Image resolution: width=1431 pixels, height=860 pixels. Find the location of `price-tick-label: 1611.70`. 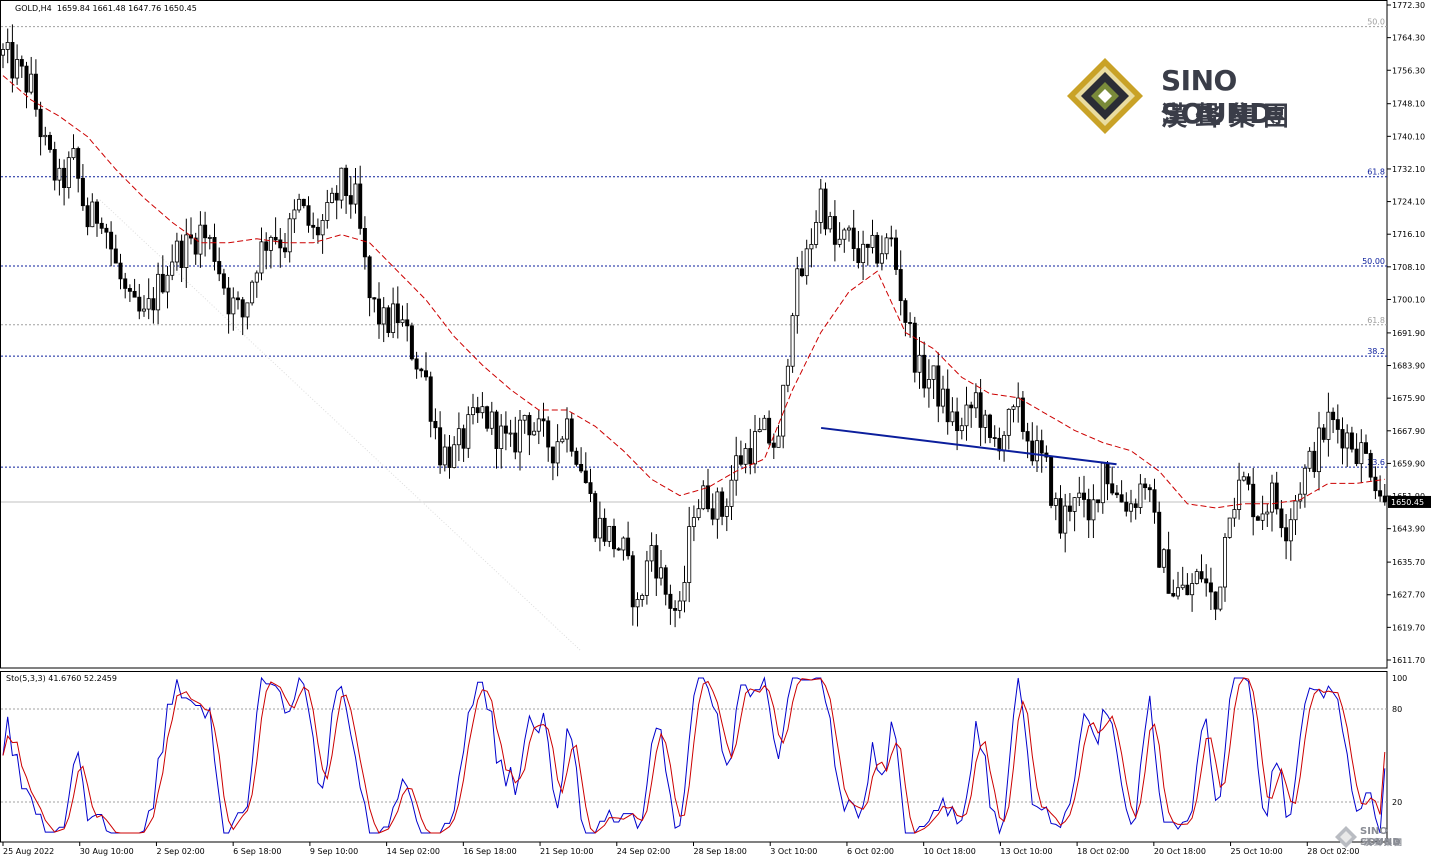

price-tick-label: 1611.70 is located at coordinates (1408, 660).